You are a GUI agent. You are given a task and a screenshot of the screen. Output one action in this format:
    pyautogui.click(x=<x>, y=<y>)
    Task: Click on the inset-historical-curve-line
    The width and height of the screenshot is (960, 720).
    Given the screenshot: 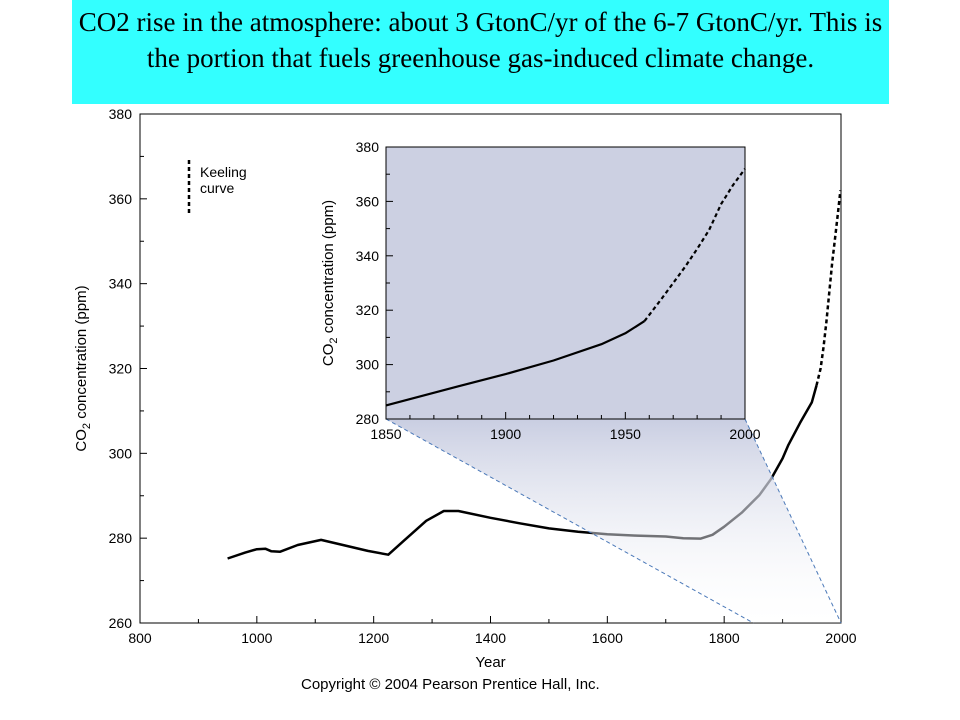 What is the action you would take?
    pyautogui.click(x=515, y=363)
    